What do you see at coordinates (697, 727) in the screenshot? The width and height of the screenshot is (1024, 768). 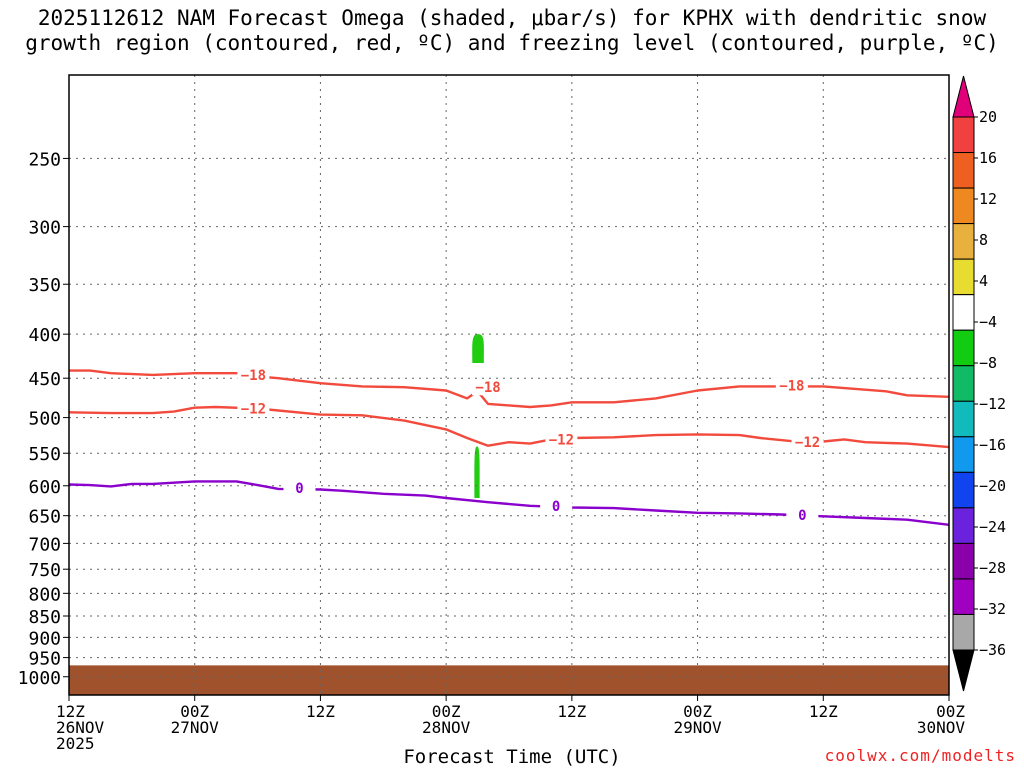 I see `x-axis-tick-label: 29NOV` at bounding box center [697, 727].